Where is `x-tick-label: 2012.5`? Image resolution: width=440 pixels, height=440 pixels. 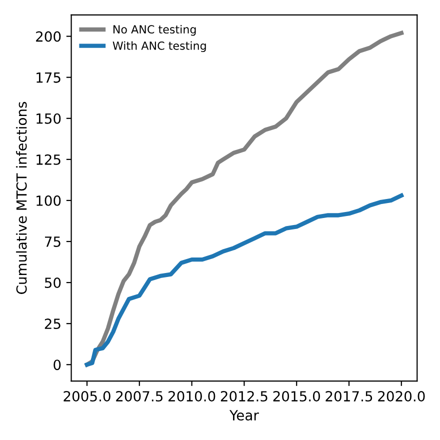
x-tick-label: 2012.5 is located at coordinates (244, 396).